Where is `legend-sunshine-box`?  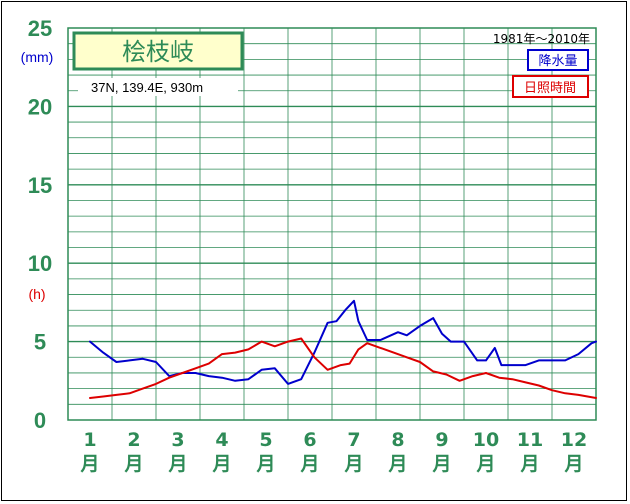
legend-sunshine-box is located at coordinates (550, 86).